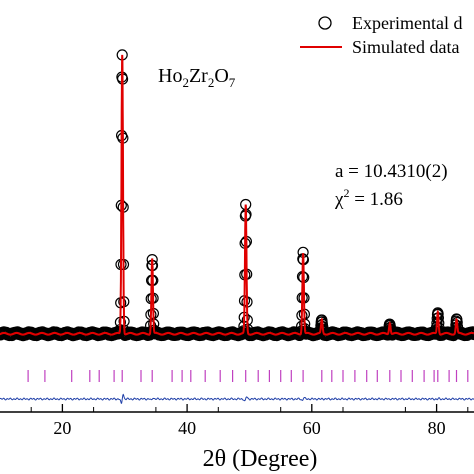 The height and width of the screenshot is (474, 474). Describe the element at coordinates (221, 76) in the screenshot. I see `compound-base-3: O` at that location.